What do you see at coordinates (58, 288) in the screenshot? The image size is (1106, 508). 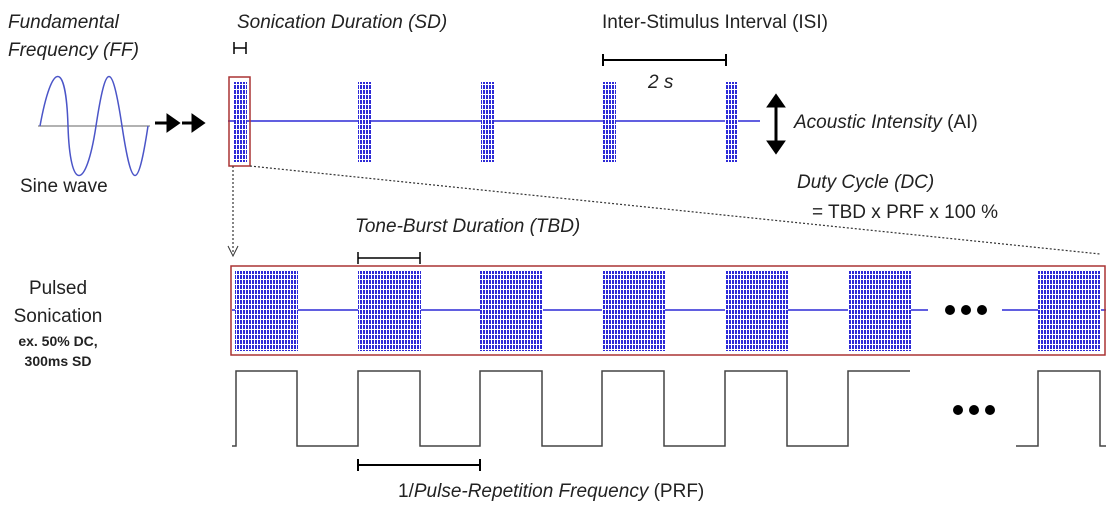 I see `pulsed-label: Pulsed` at bounding box center [58, 288].